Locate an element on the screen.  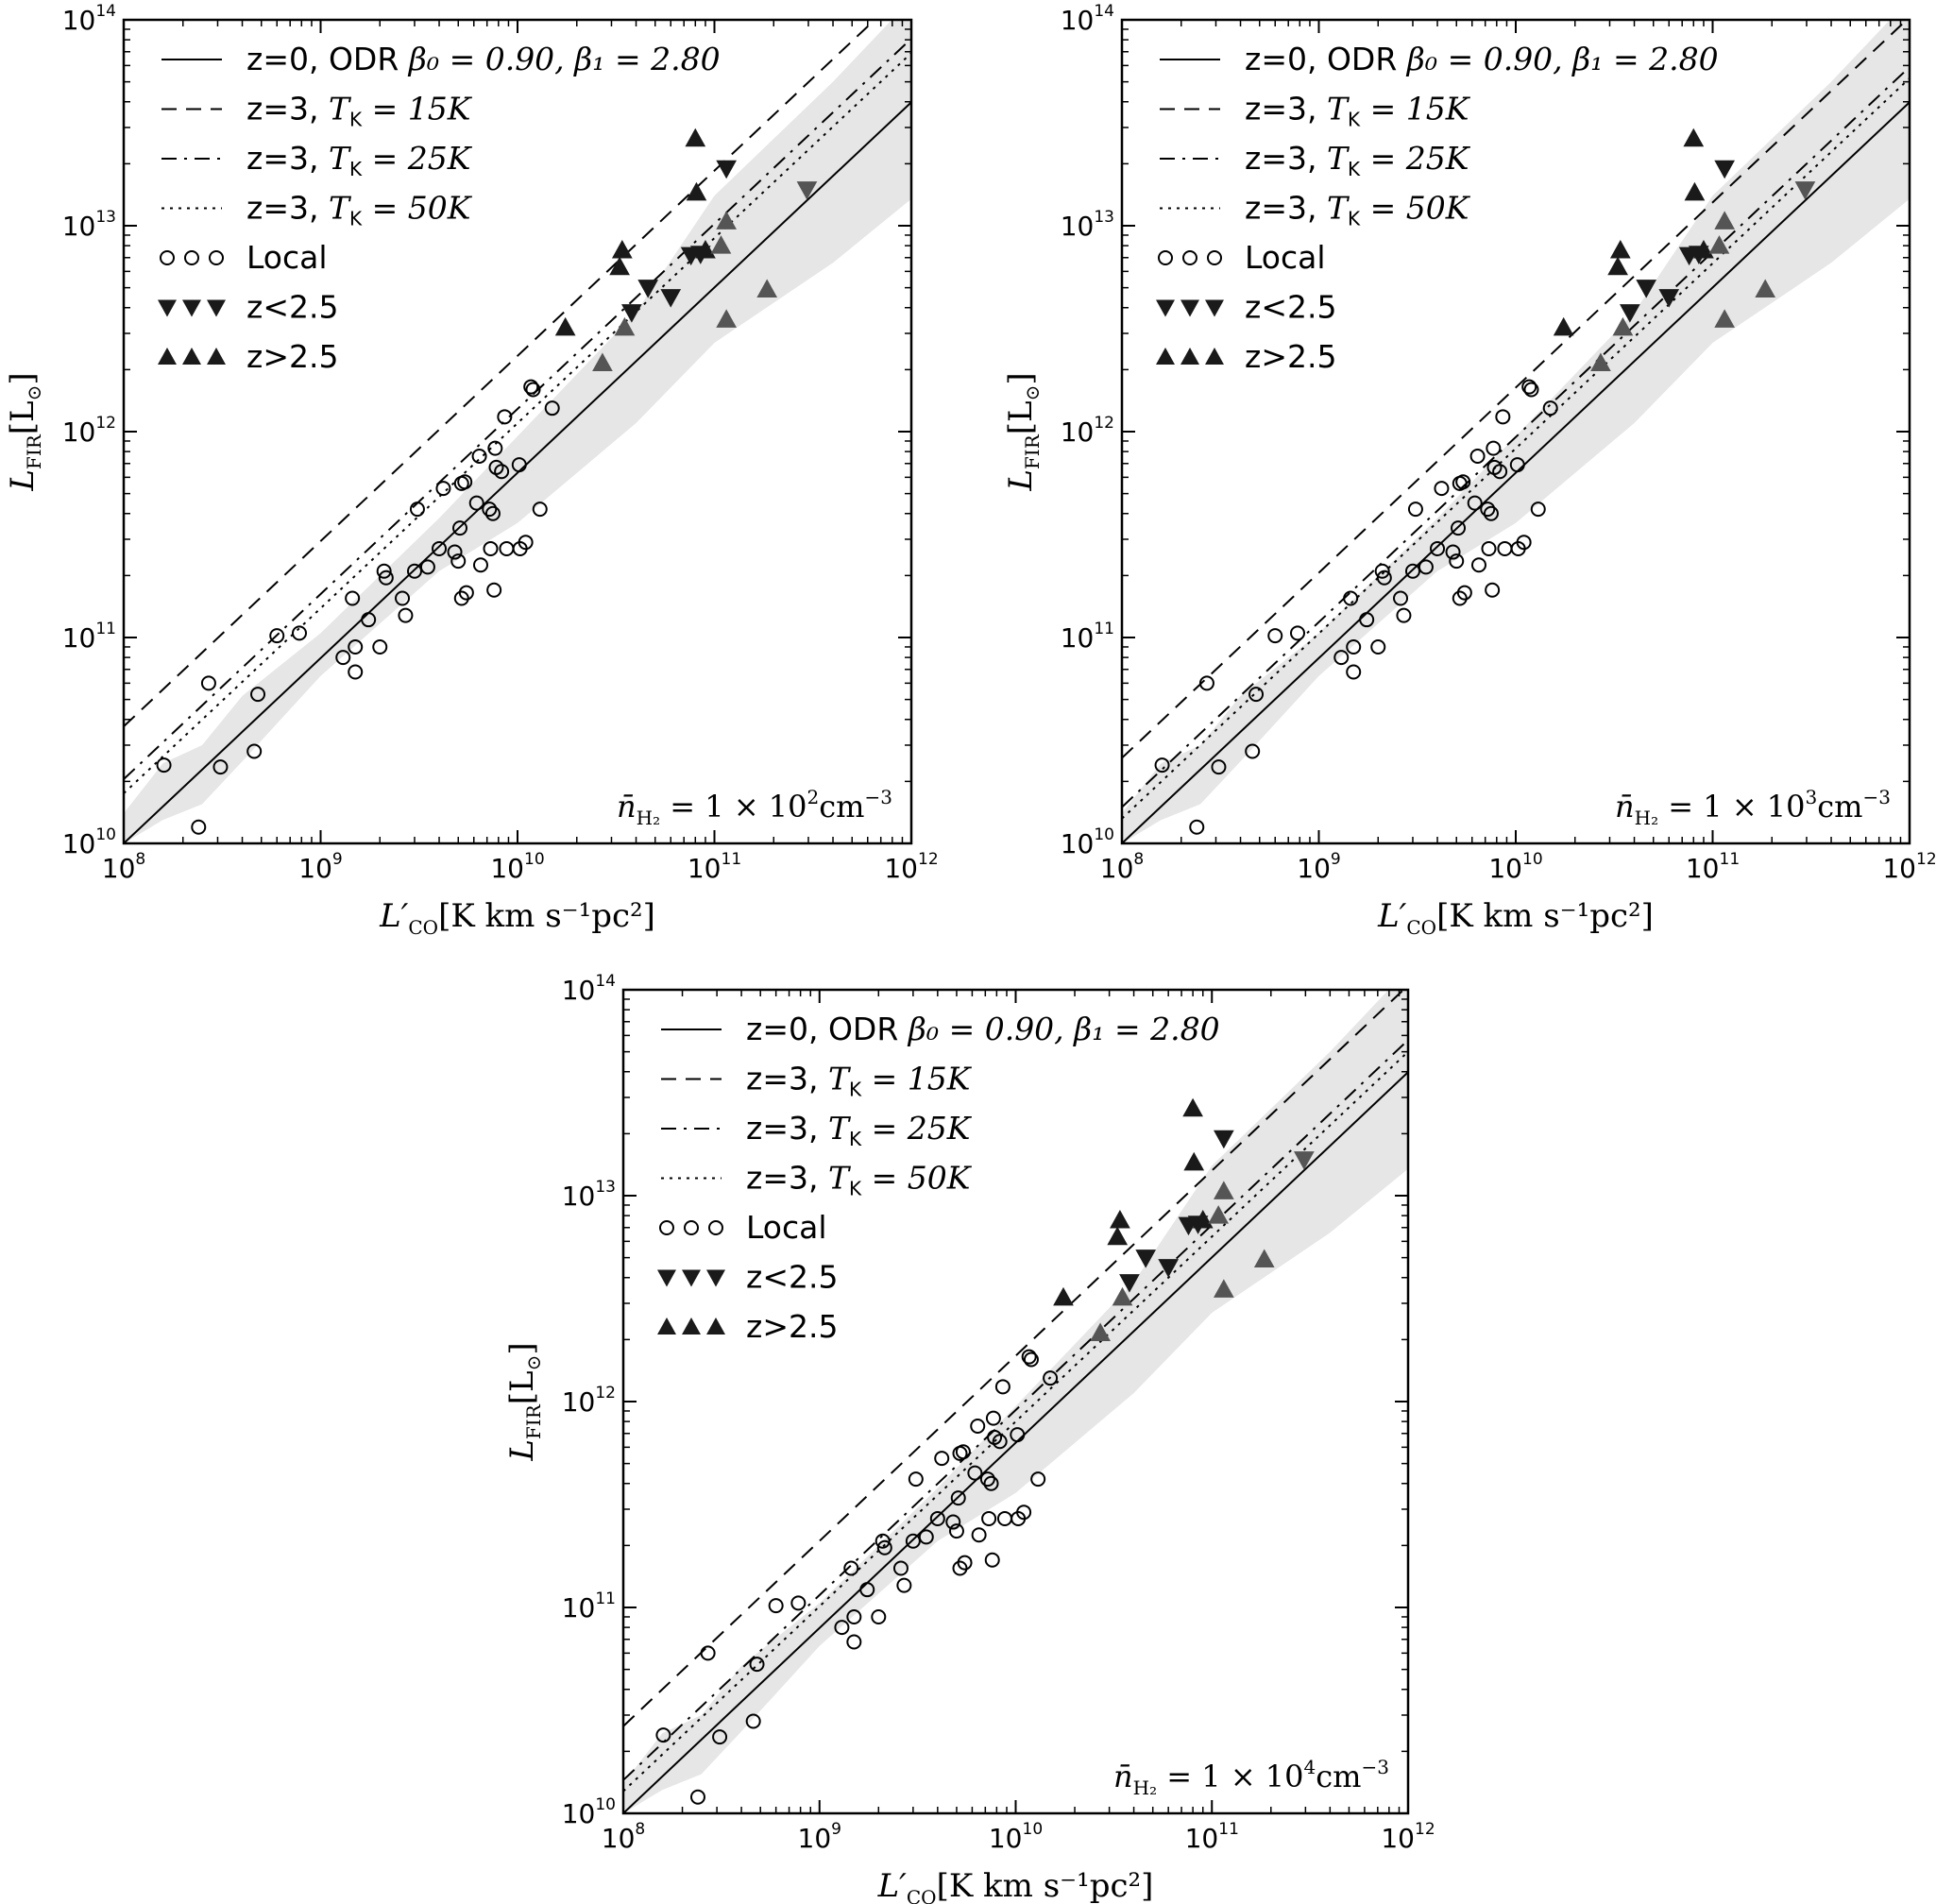
x-tick-label: 10⁸ is located at coordinates (123, 867).